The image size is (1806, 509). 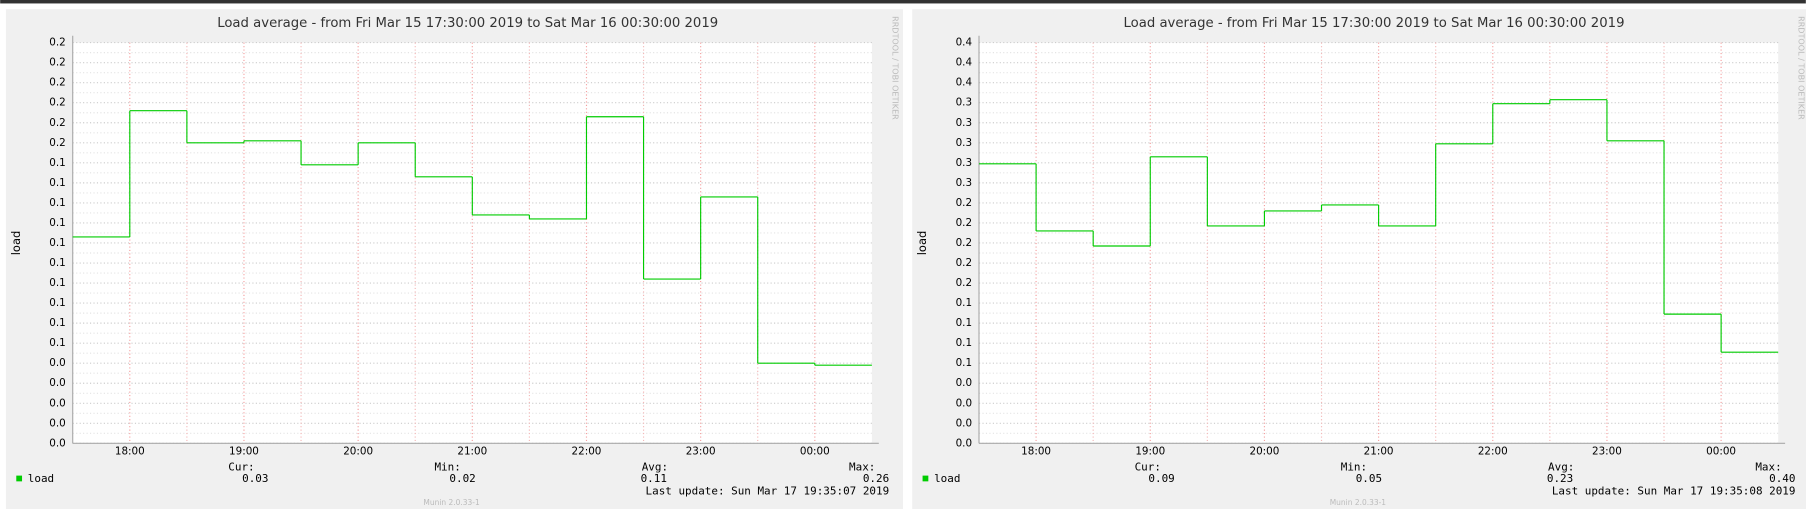 I want to click on stat-value: 0.05, so click(x=1369, y=478).